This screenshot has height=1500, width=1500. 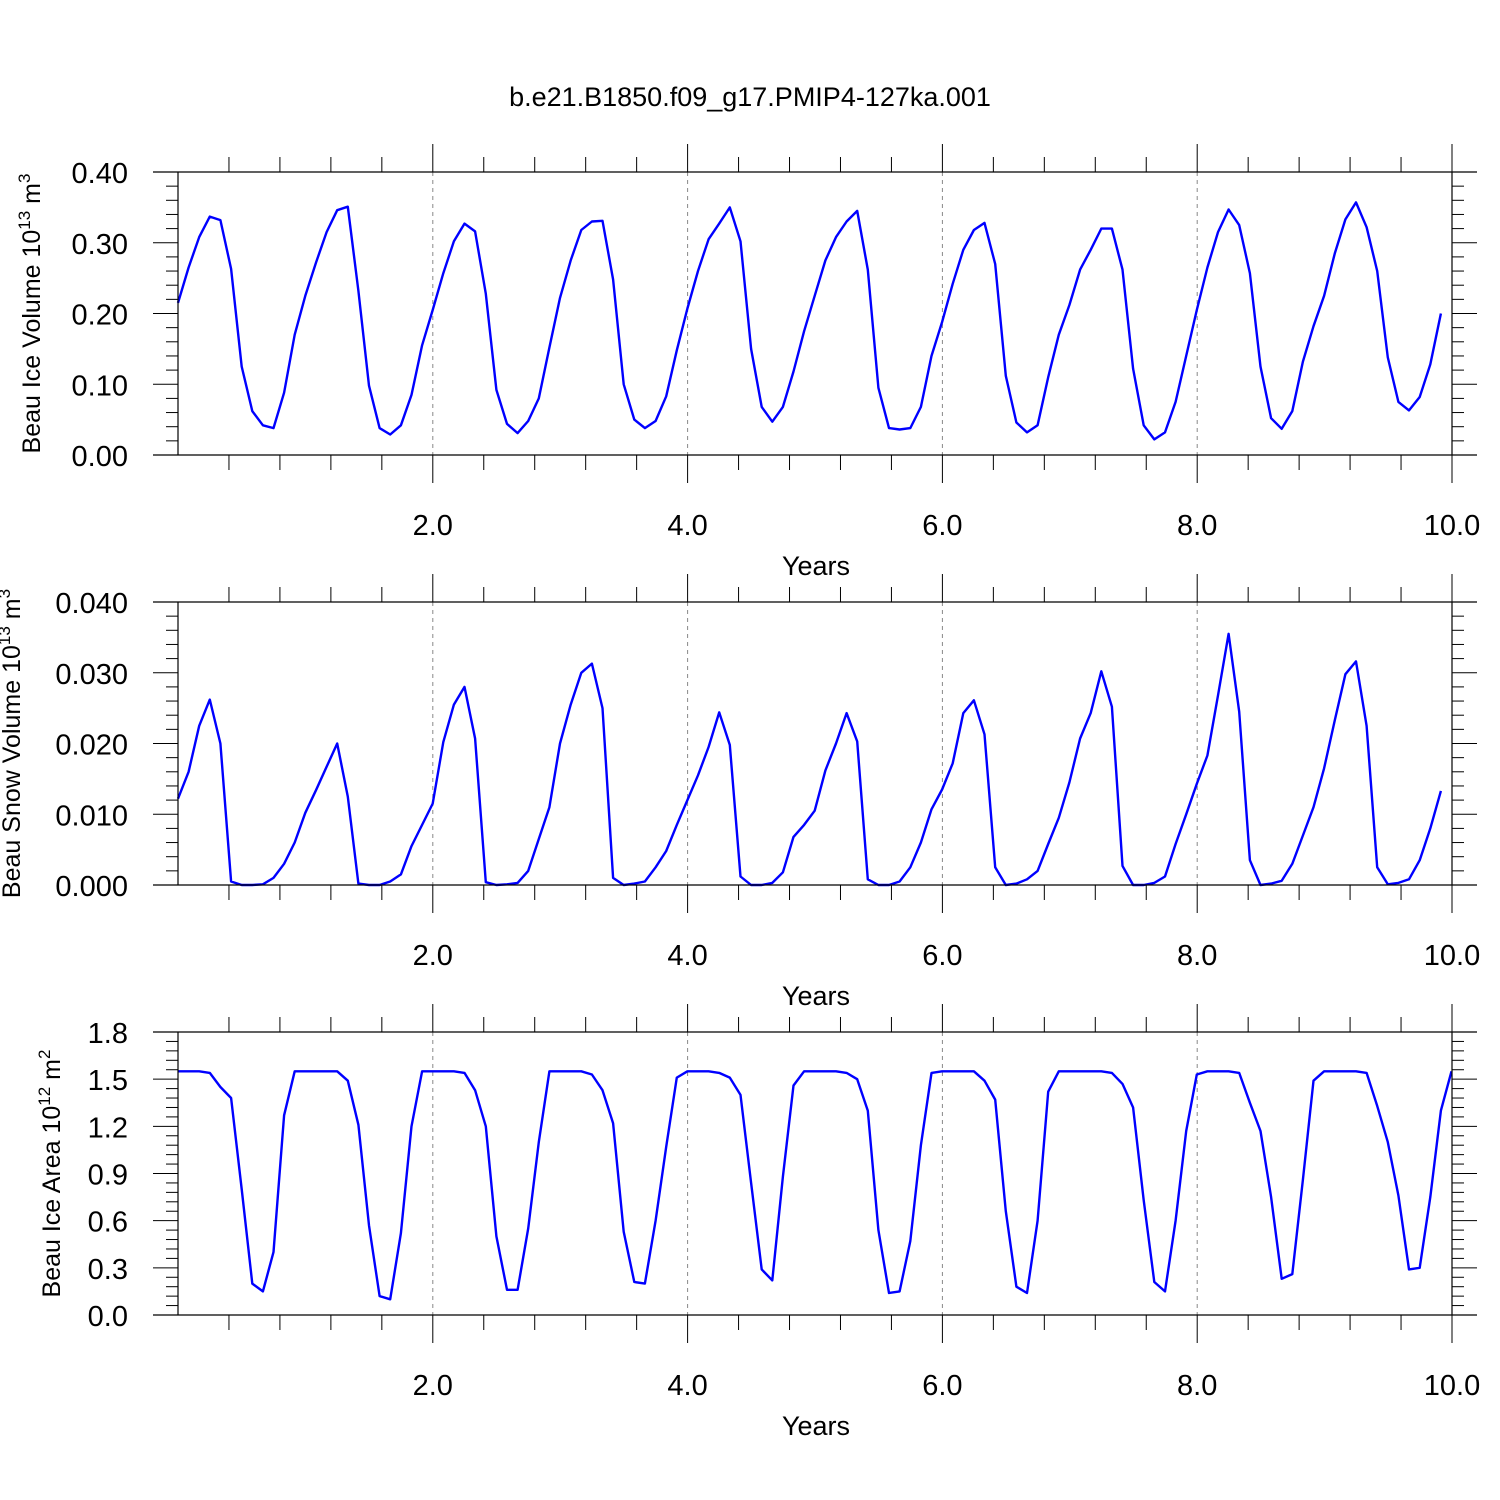 I want to click on y-tick-label: 0.030, so click(x=91, y=675).